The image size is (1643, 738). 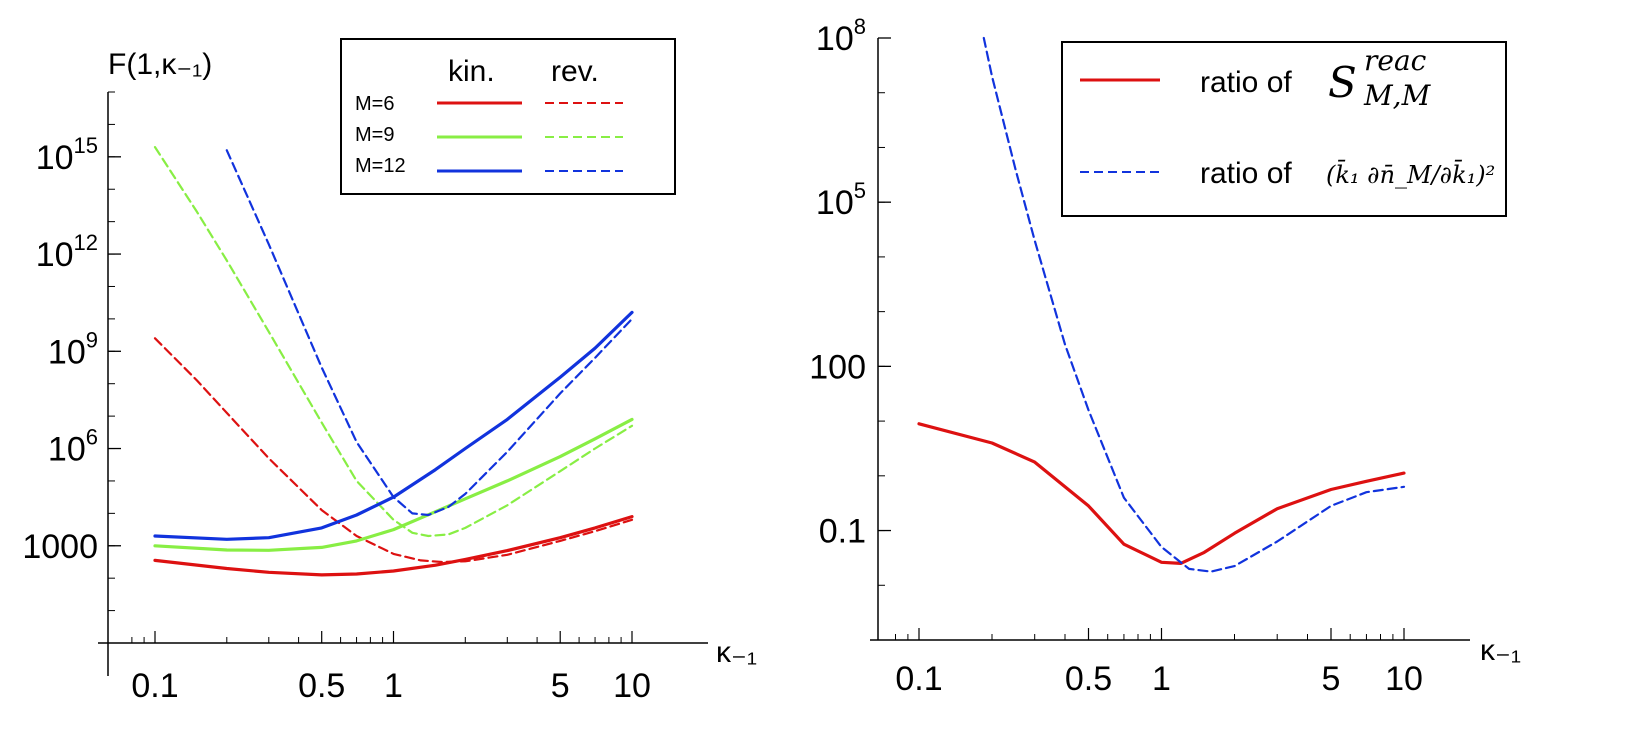 I want to click on series-line-m-12-kin-, so click(x=393, y=425).